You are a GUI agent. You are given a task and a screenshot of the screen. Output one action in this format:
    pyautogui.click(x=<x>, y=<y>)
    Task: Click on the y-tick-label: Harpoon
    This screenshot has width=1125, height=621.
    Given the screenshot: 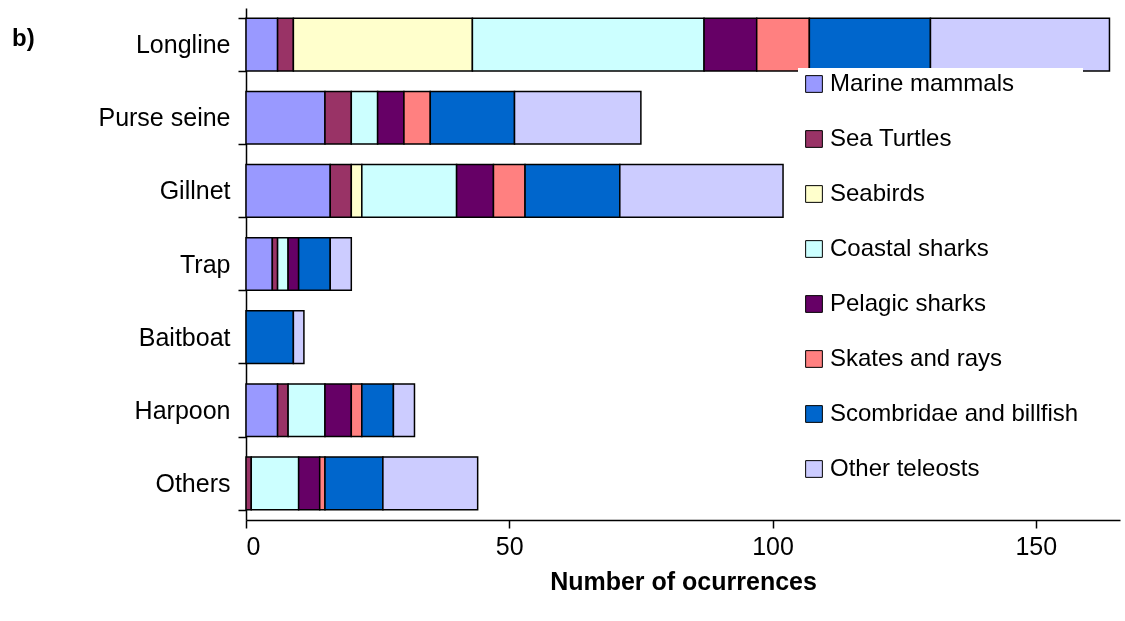 What is the action you would take?
    pyautogui.click(x=182, y=409)
    